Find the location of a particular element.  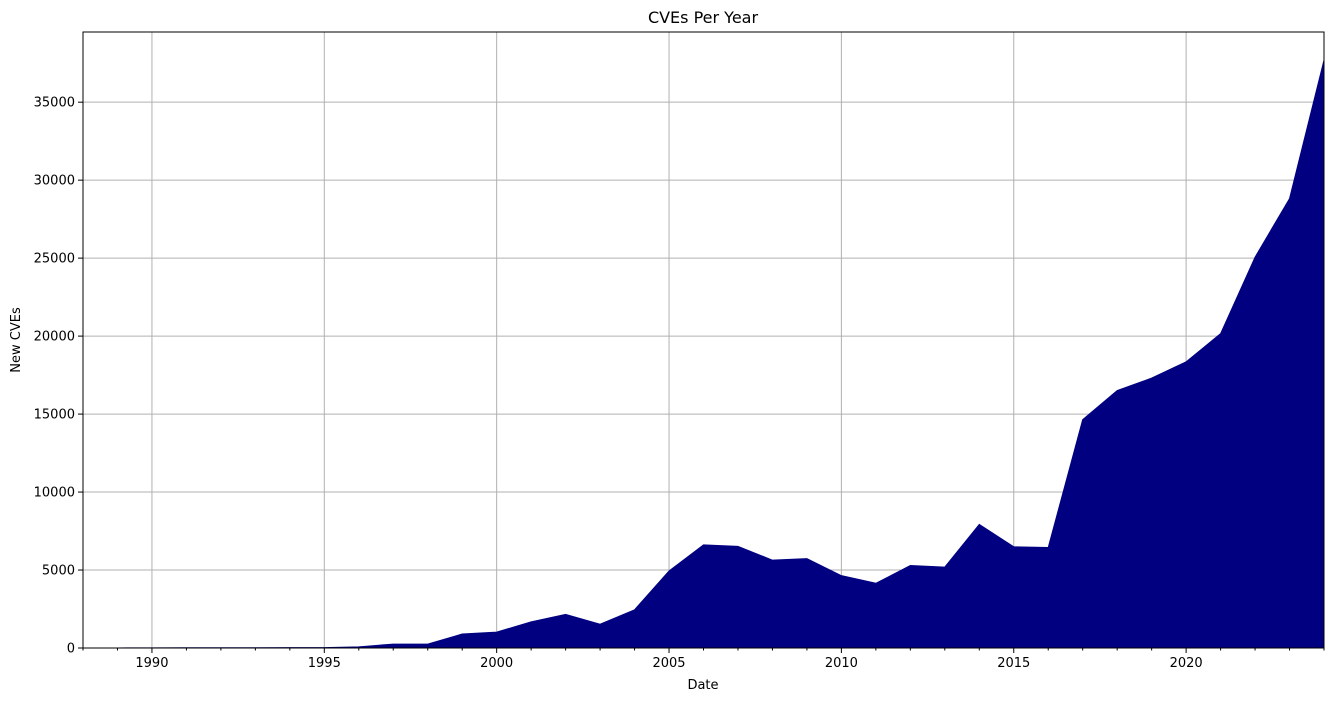

x-tick-label: 1995 is located at coordinates (324, 663).